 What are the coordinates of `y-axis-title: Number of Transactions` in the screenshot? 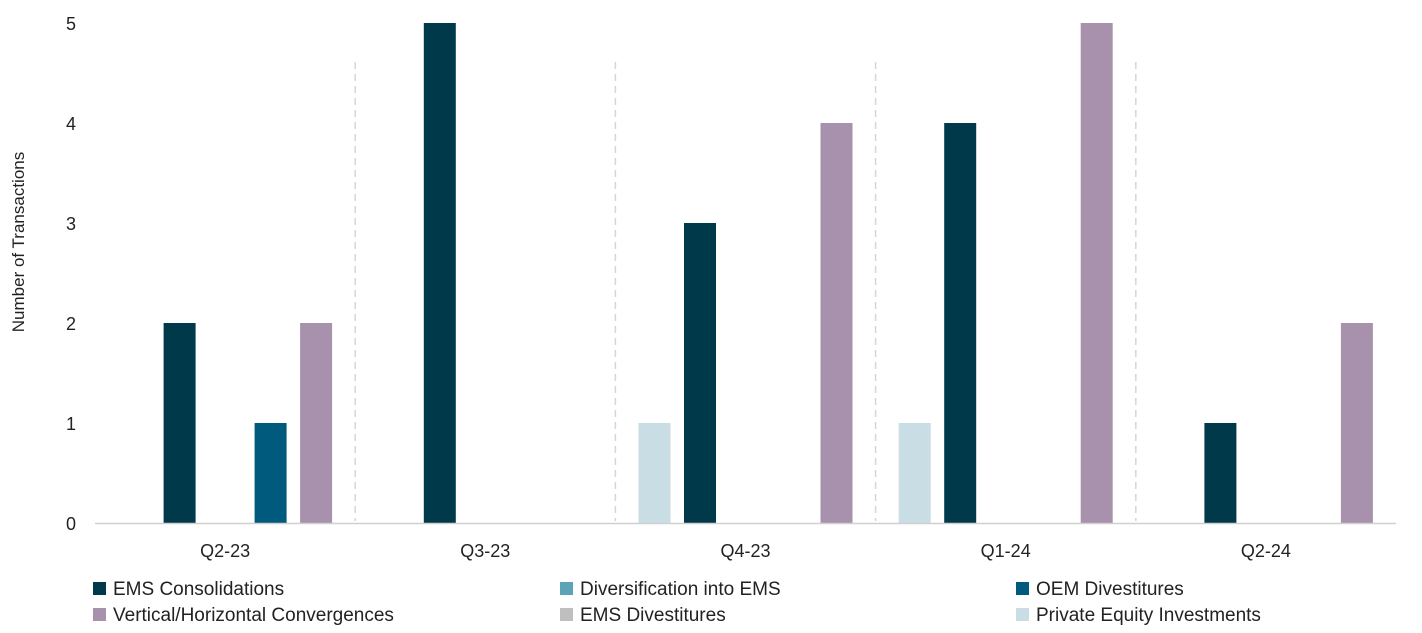 It's located at (18, 242).